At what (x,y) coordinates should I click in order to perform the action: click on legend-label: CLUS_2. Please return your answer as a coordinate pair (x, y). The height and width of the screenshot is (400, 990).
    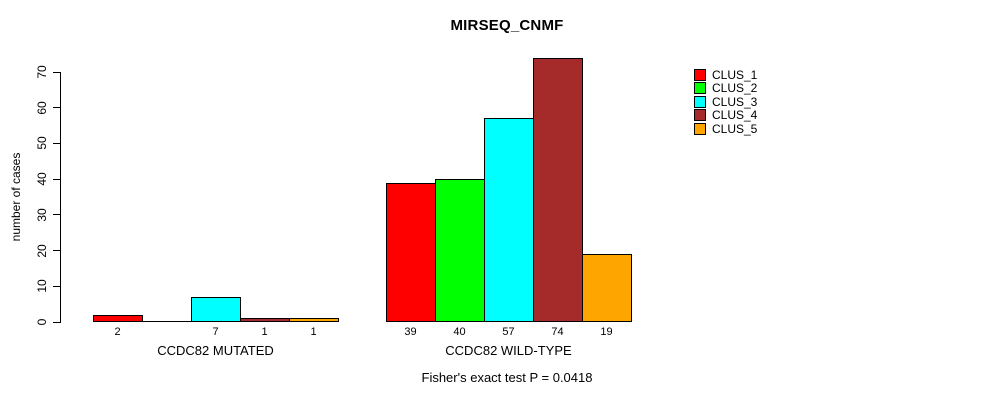
    Looking at the image, I should click on (735, 88).